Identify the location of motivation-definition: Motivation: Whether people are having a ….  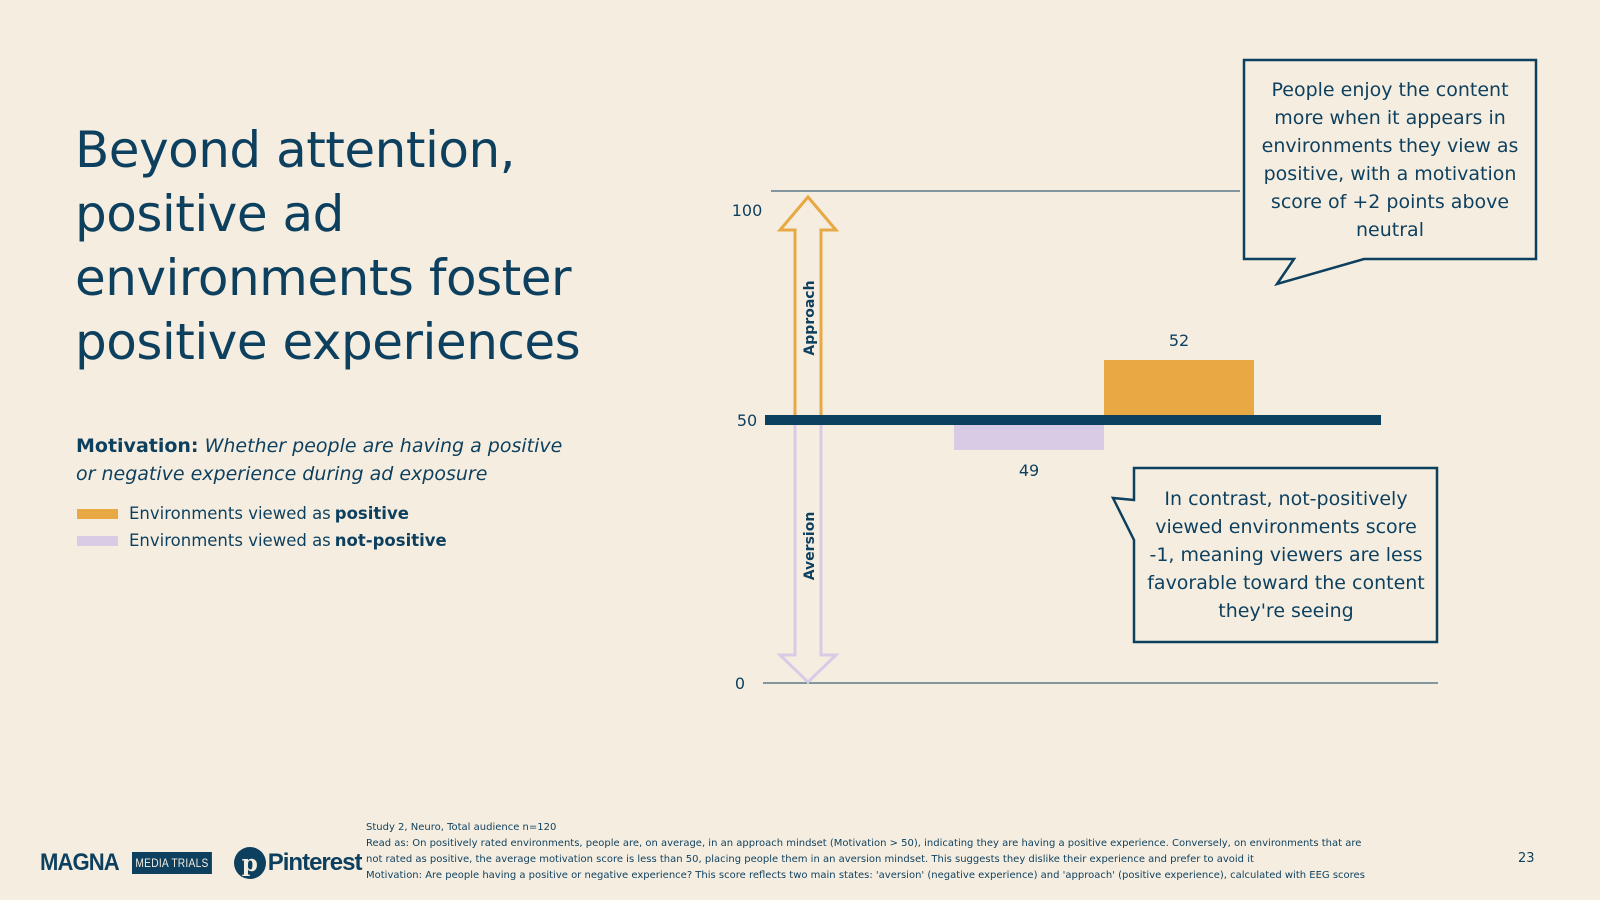
(326, 460).